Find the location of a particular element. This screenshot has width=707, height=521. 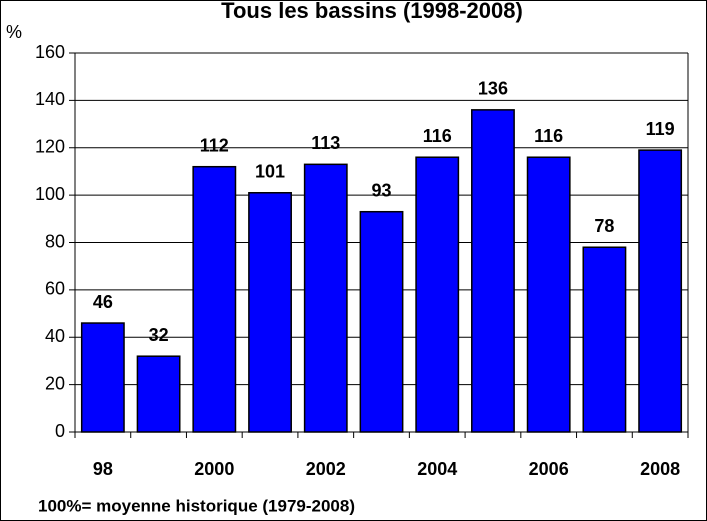

footnote: 100%= moyenne historique (1979-2008) is located at coordinates (196, 505).